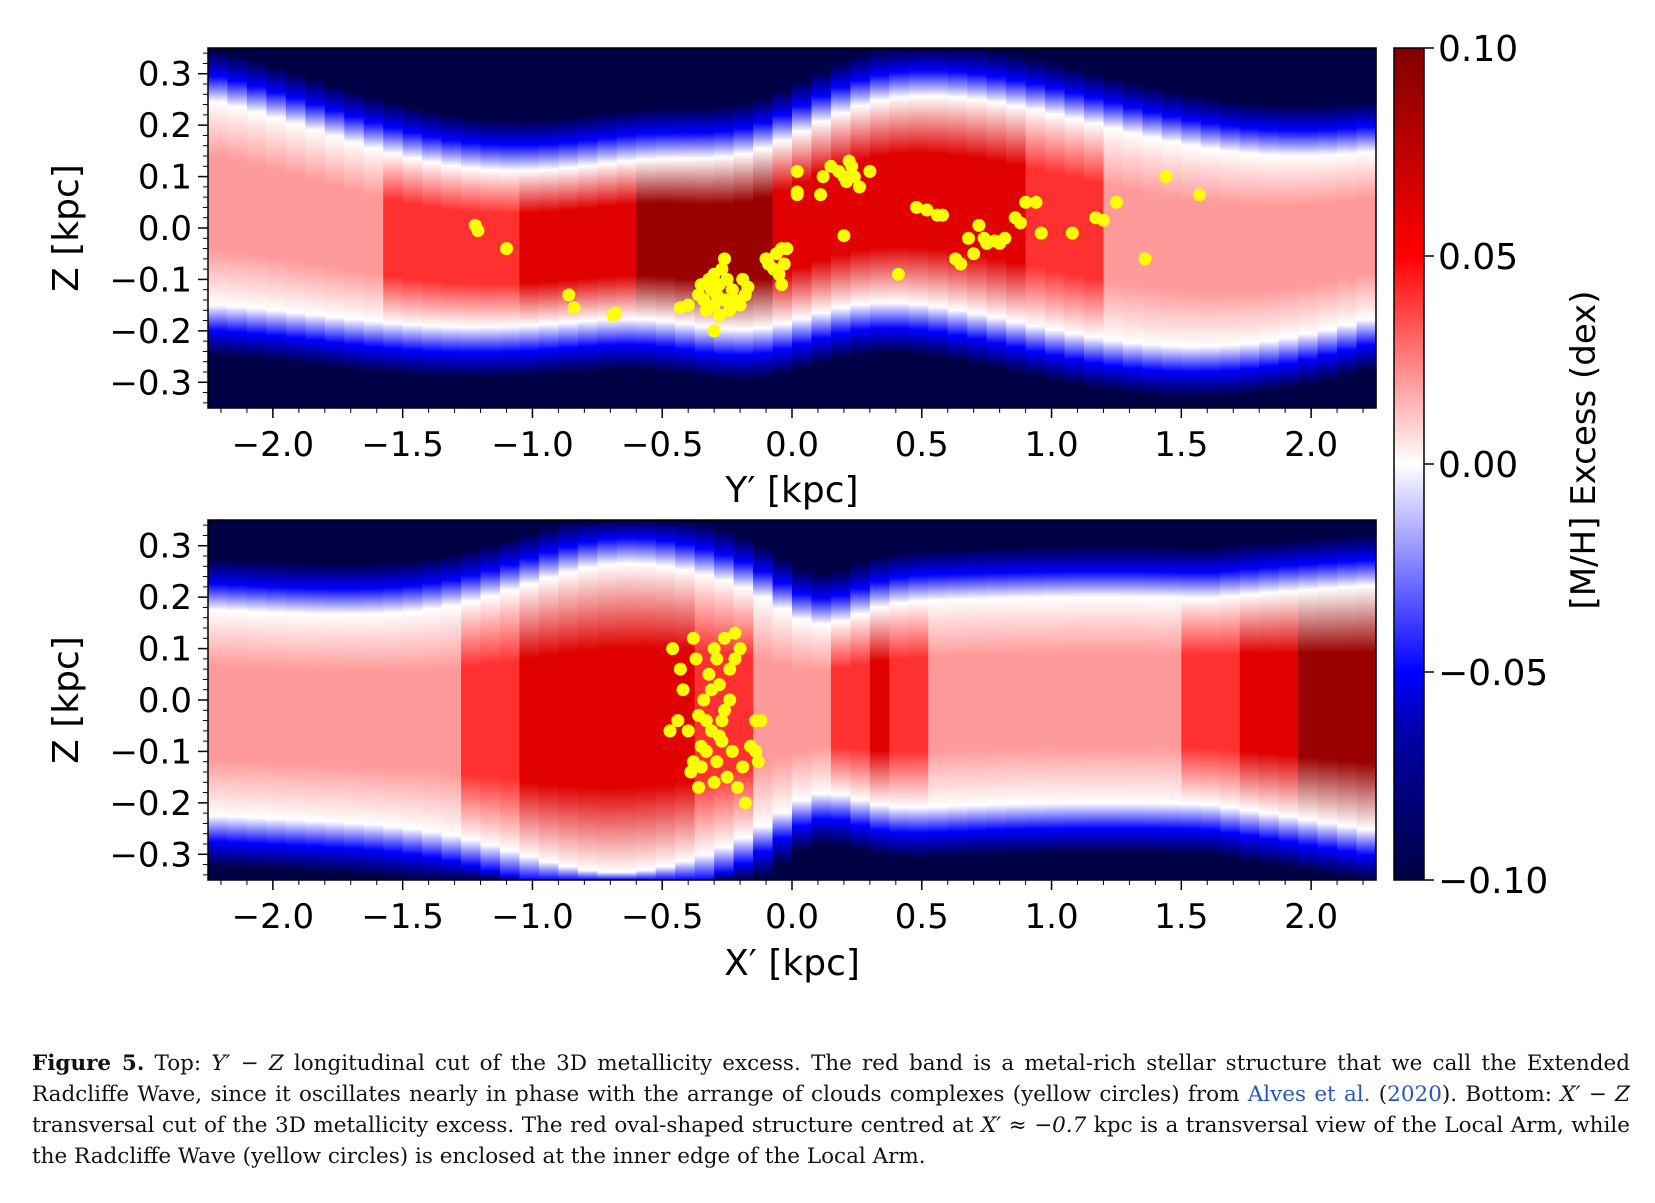  What do you see at coordinates (66, 700) in the screenshot?
I see `bottom-ylabel: Z [kpc]` at bounding box center [66, 700].